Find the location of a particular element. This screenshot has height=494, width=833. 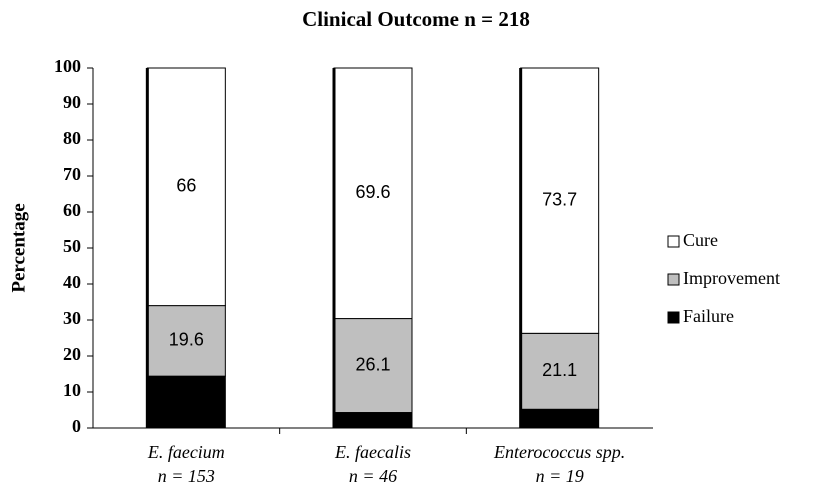

legend-label: Improvement is located at coordinates (731, 278).